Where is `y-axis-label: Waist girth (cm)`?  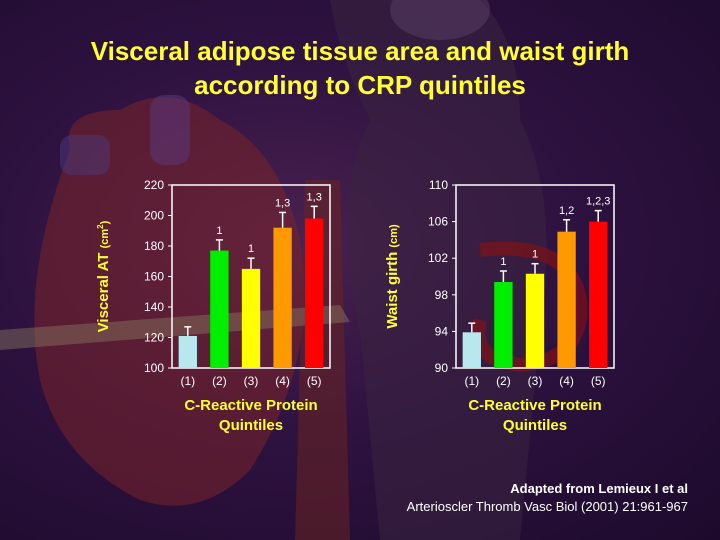 y-axis-label: Waist girth (cm) is located at coordinates (392, 276).